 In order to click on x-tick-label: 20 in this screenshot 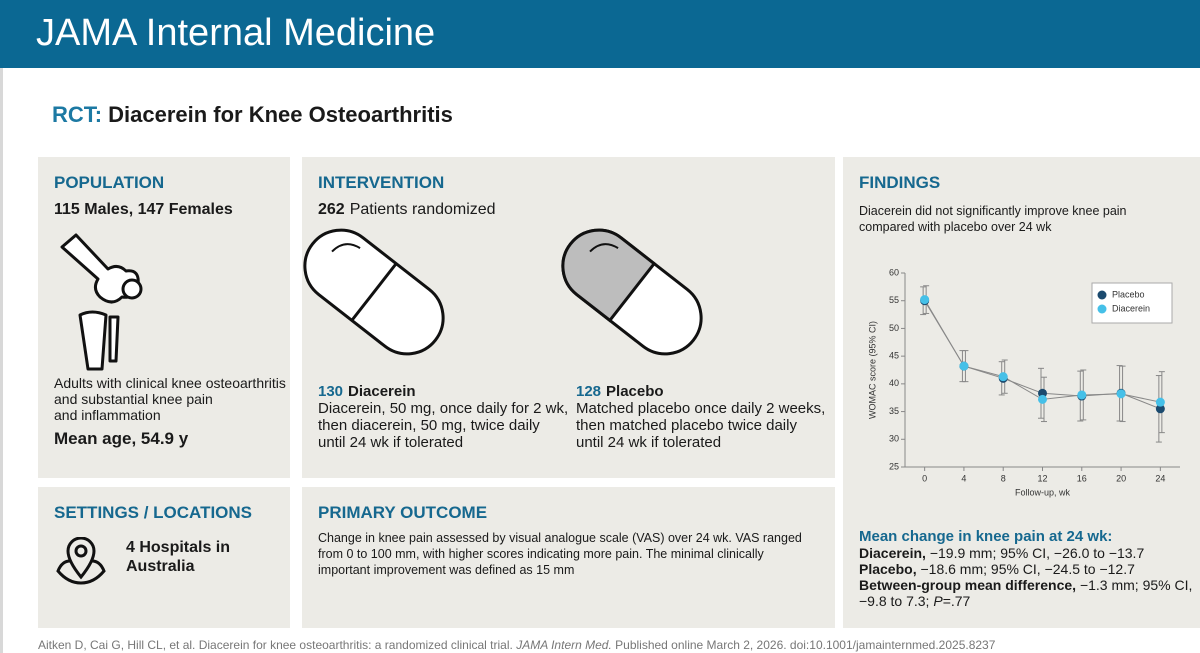, I will do `click(1121, 478)`.